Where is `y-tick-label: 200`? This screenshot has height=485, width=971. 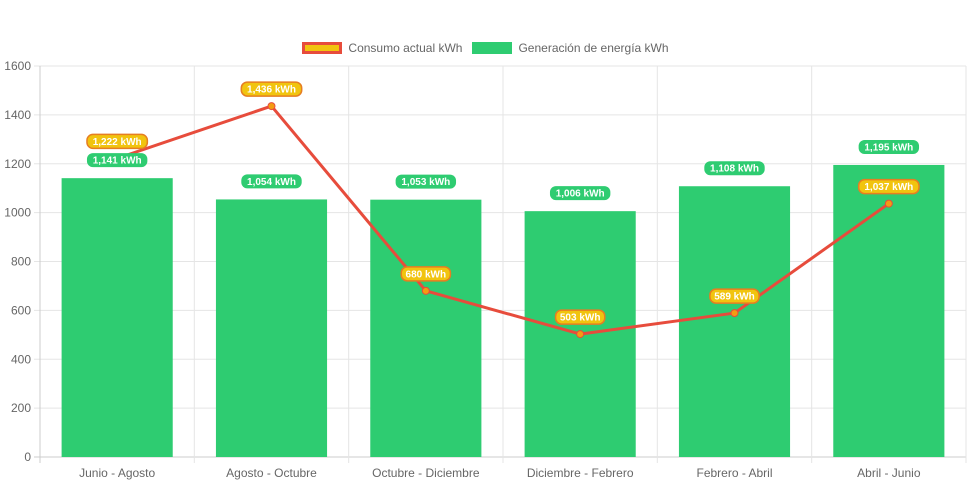
y-tick-label: 200 is located at coordinates (21, 408).